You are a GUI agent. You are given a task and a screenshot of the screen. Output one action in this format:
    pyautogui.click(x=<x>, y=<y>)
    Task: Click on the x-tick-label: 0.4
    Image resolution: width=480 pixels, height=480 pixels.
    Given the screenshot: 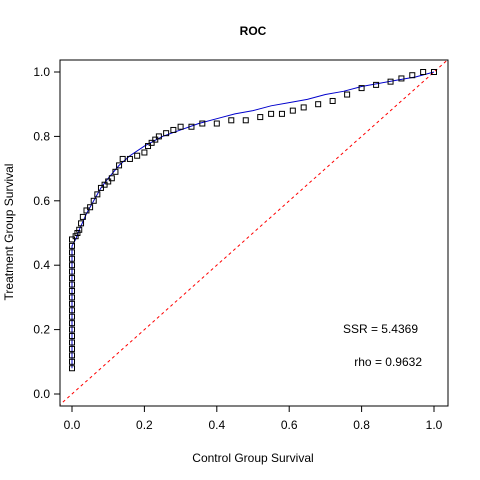 What is the action you would take?
    pyautogui.click(x=216, y=425)
    